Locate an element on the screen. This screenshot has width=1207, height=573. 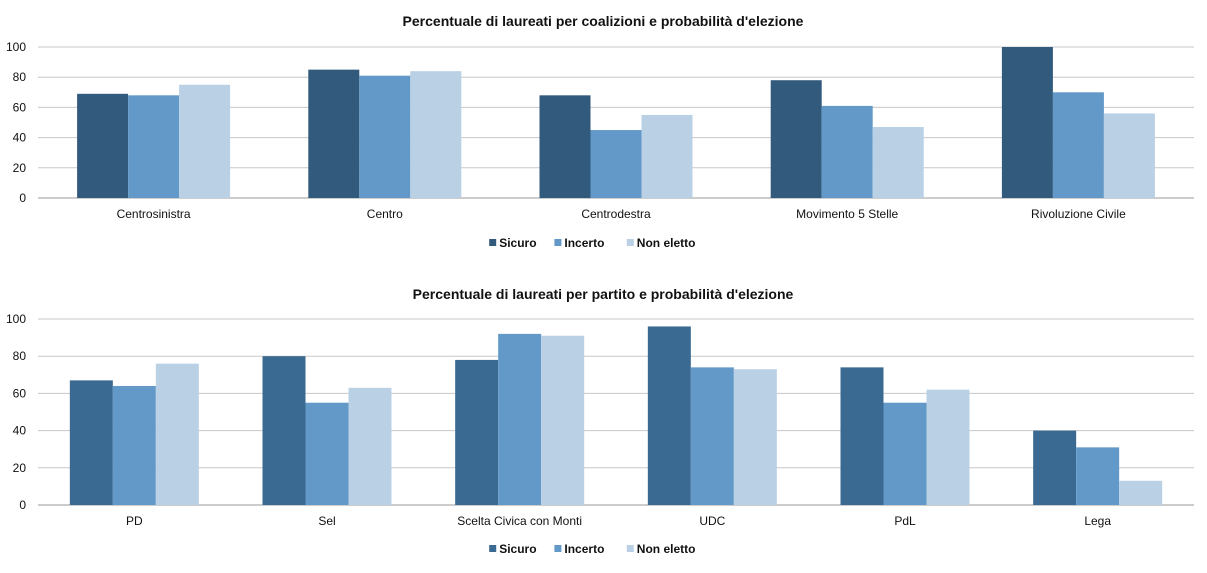
x-tick-label: Lega is located at coordinates (1097, 521).